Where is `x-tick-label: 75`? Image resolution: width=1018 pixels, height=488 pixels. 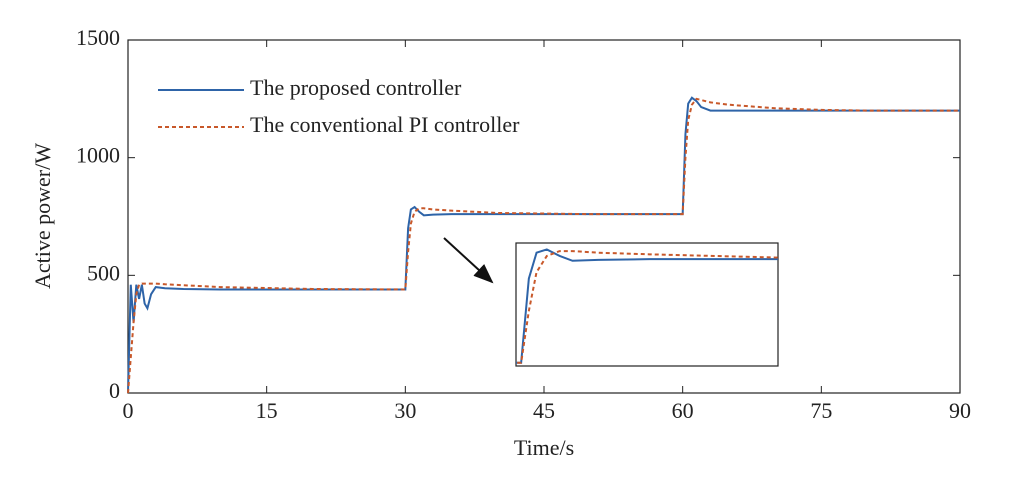
x-tick-label: 75 is located at coordinates (821, 410).